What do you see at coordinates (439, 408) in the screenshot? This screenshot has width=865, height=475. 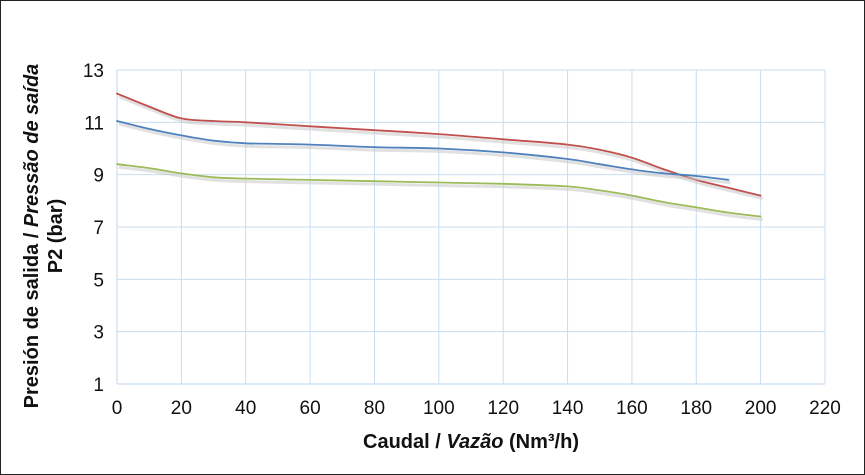 I see `x-tick-label: 100` at bounding box center [439, 408].